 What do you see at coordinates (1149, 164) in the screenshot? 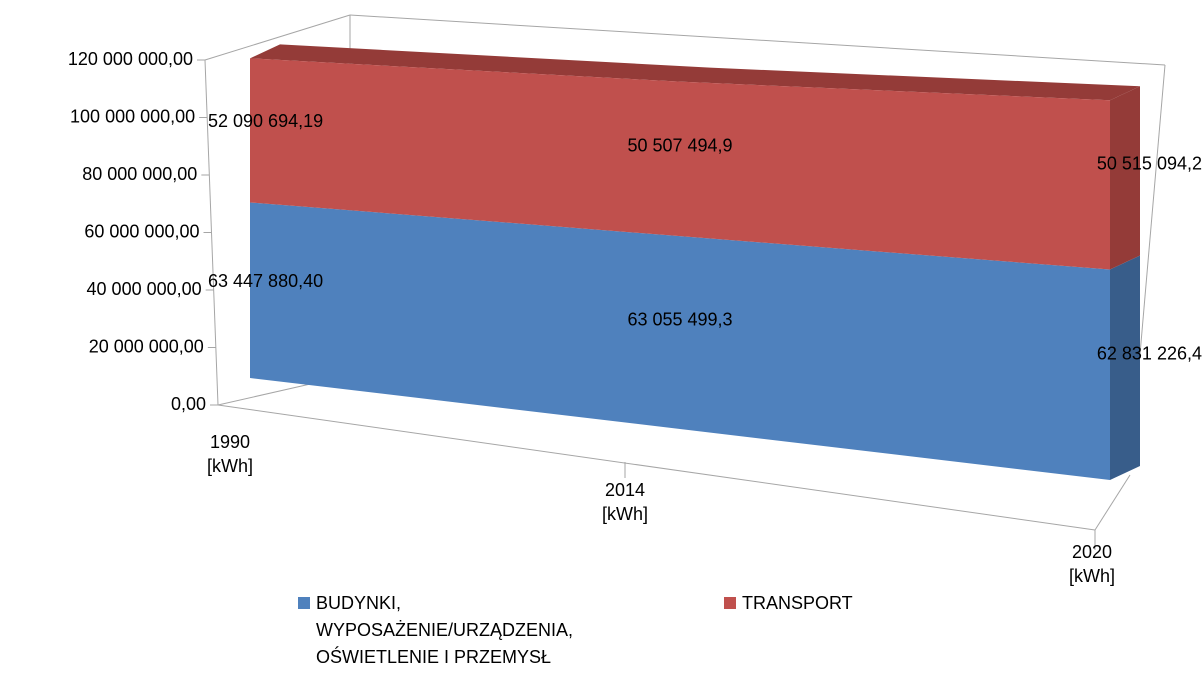
I see `data-label: 50 515 094,2` at bounding box center [1149, 164].